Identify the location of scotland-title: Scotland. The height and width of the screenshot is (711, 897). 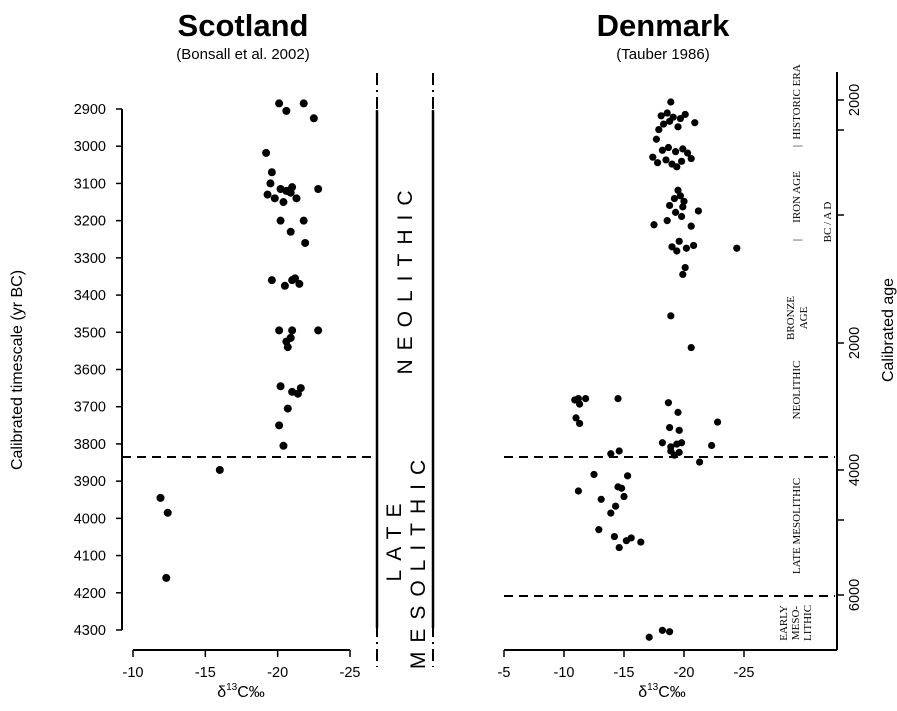
(243, 25).